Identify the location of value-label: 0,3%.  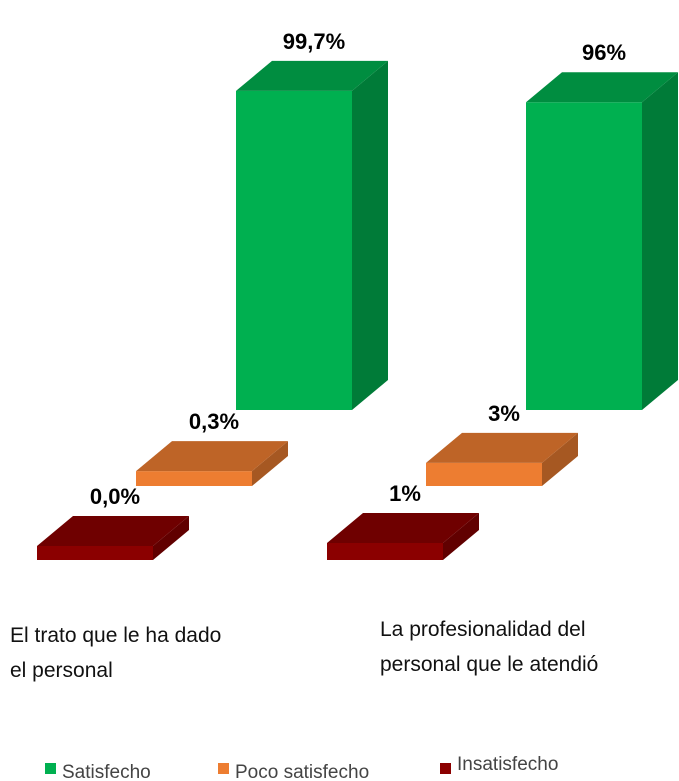
(214, 421).